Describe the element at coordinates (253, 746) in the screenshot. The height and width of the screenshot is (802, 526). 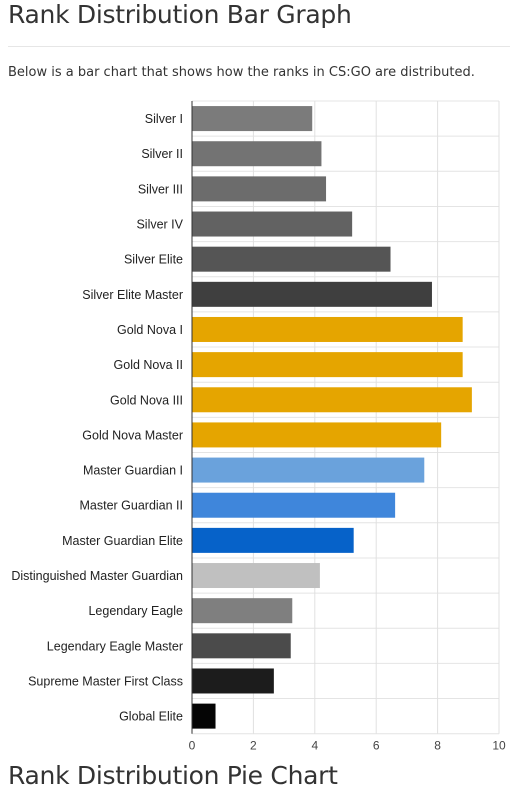
I see `x-tick-label: 2` at that location.